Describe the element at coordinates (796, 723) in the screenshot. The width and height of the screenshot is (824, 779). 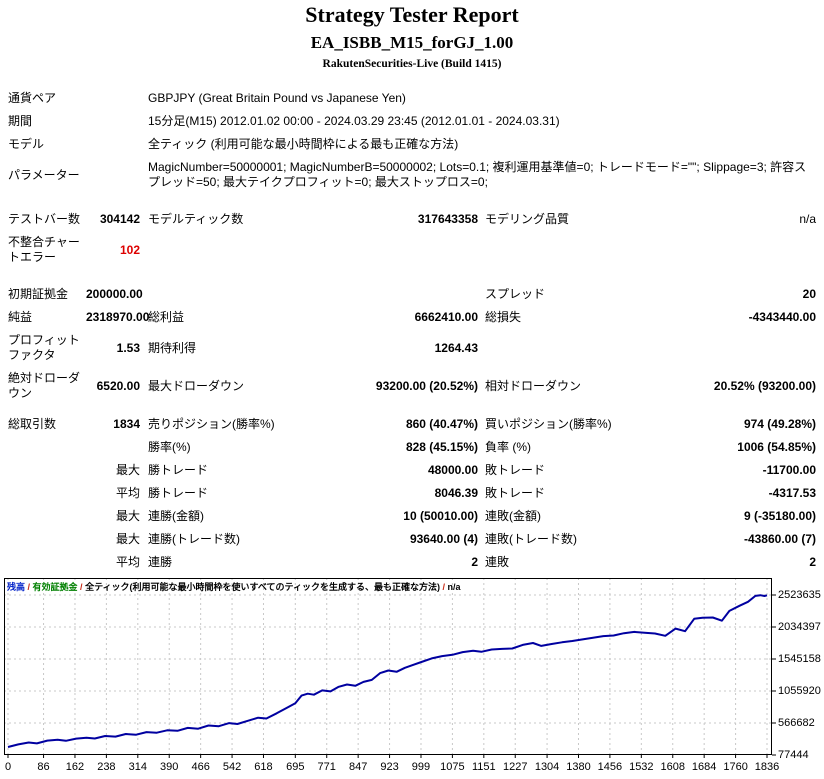
I see `y-axis-label: 566682` at that location.